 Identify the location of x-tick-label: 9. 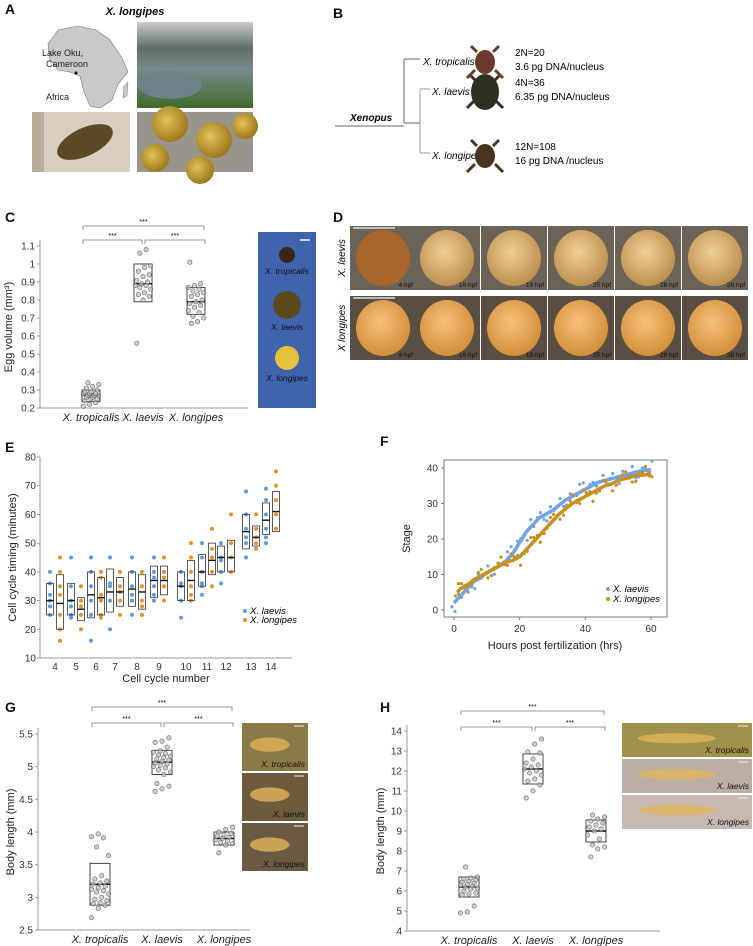
(159, 667).